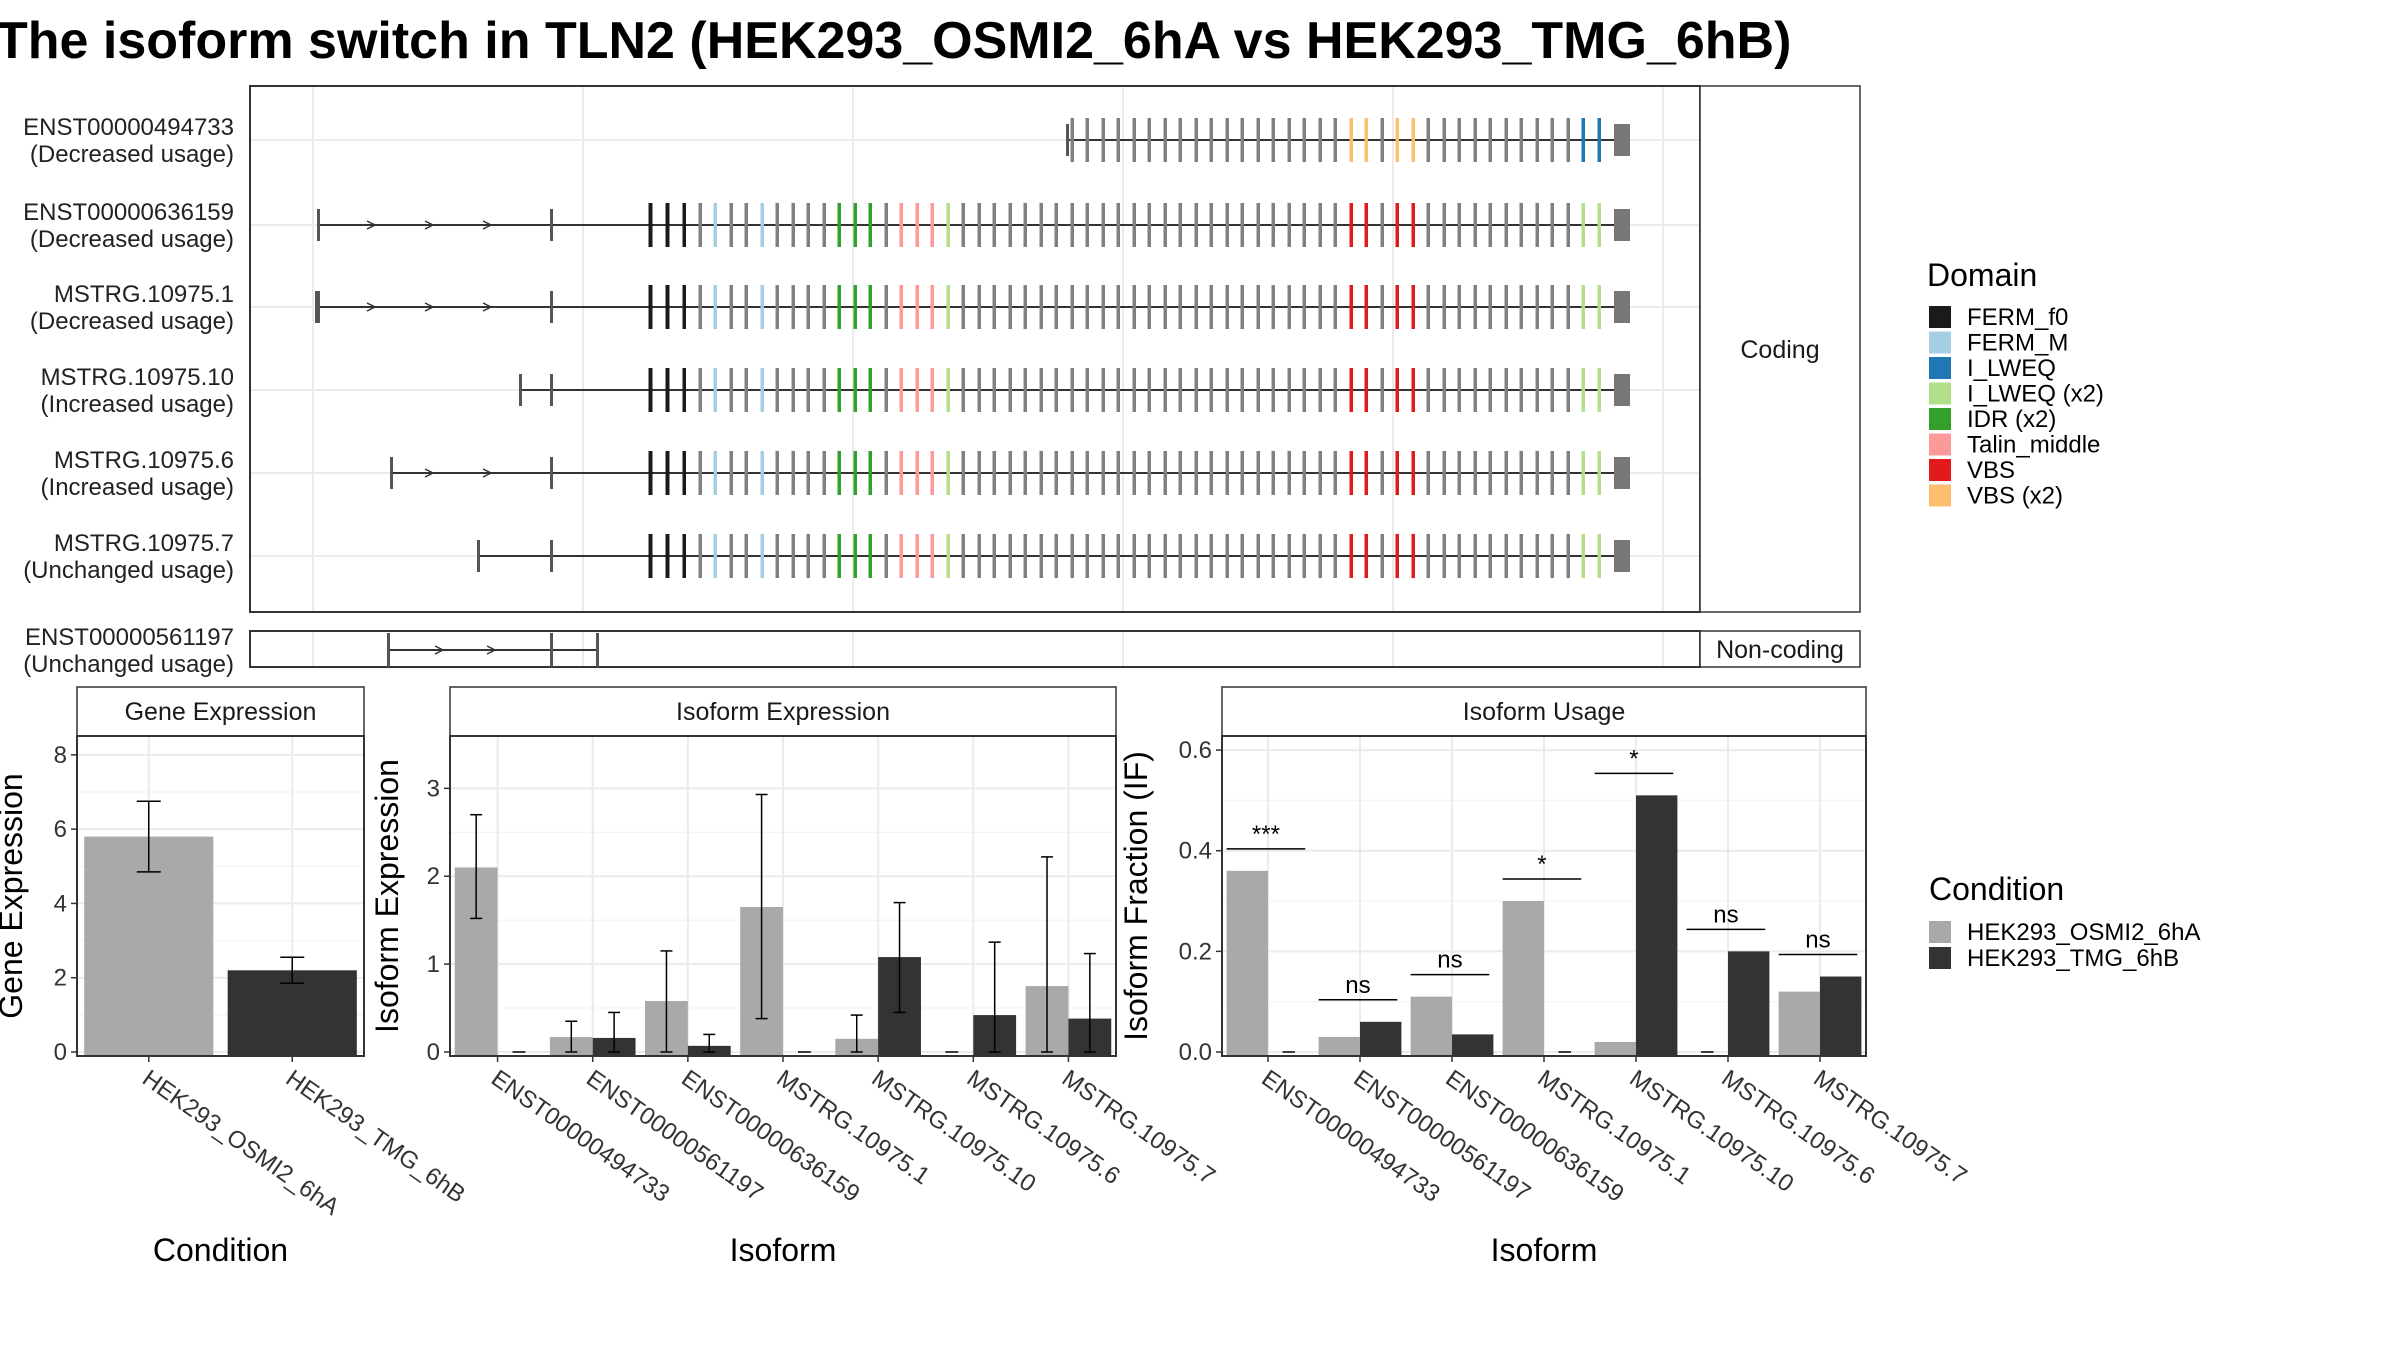 The width and height of the screenshot is (2400, 1350). What do you see at coordinates (14, 895) in the screenshot?
I see `y-axis-title: Gene Expression` at bounding box center [14, 895].